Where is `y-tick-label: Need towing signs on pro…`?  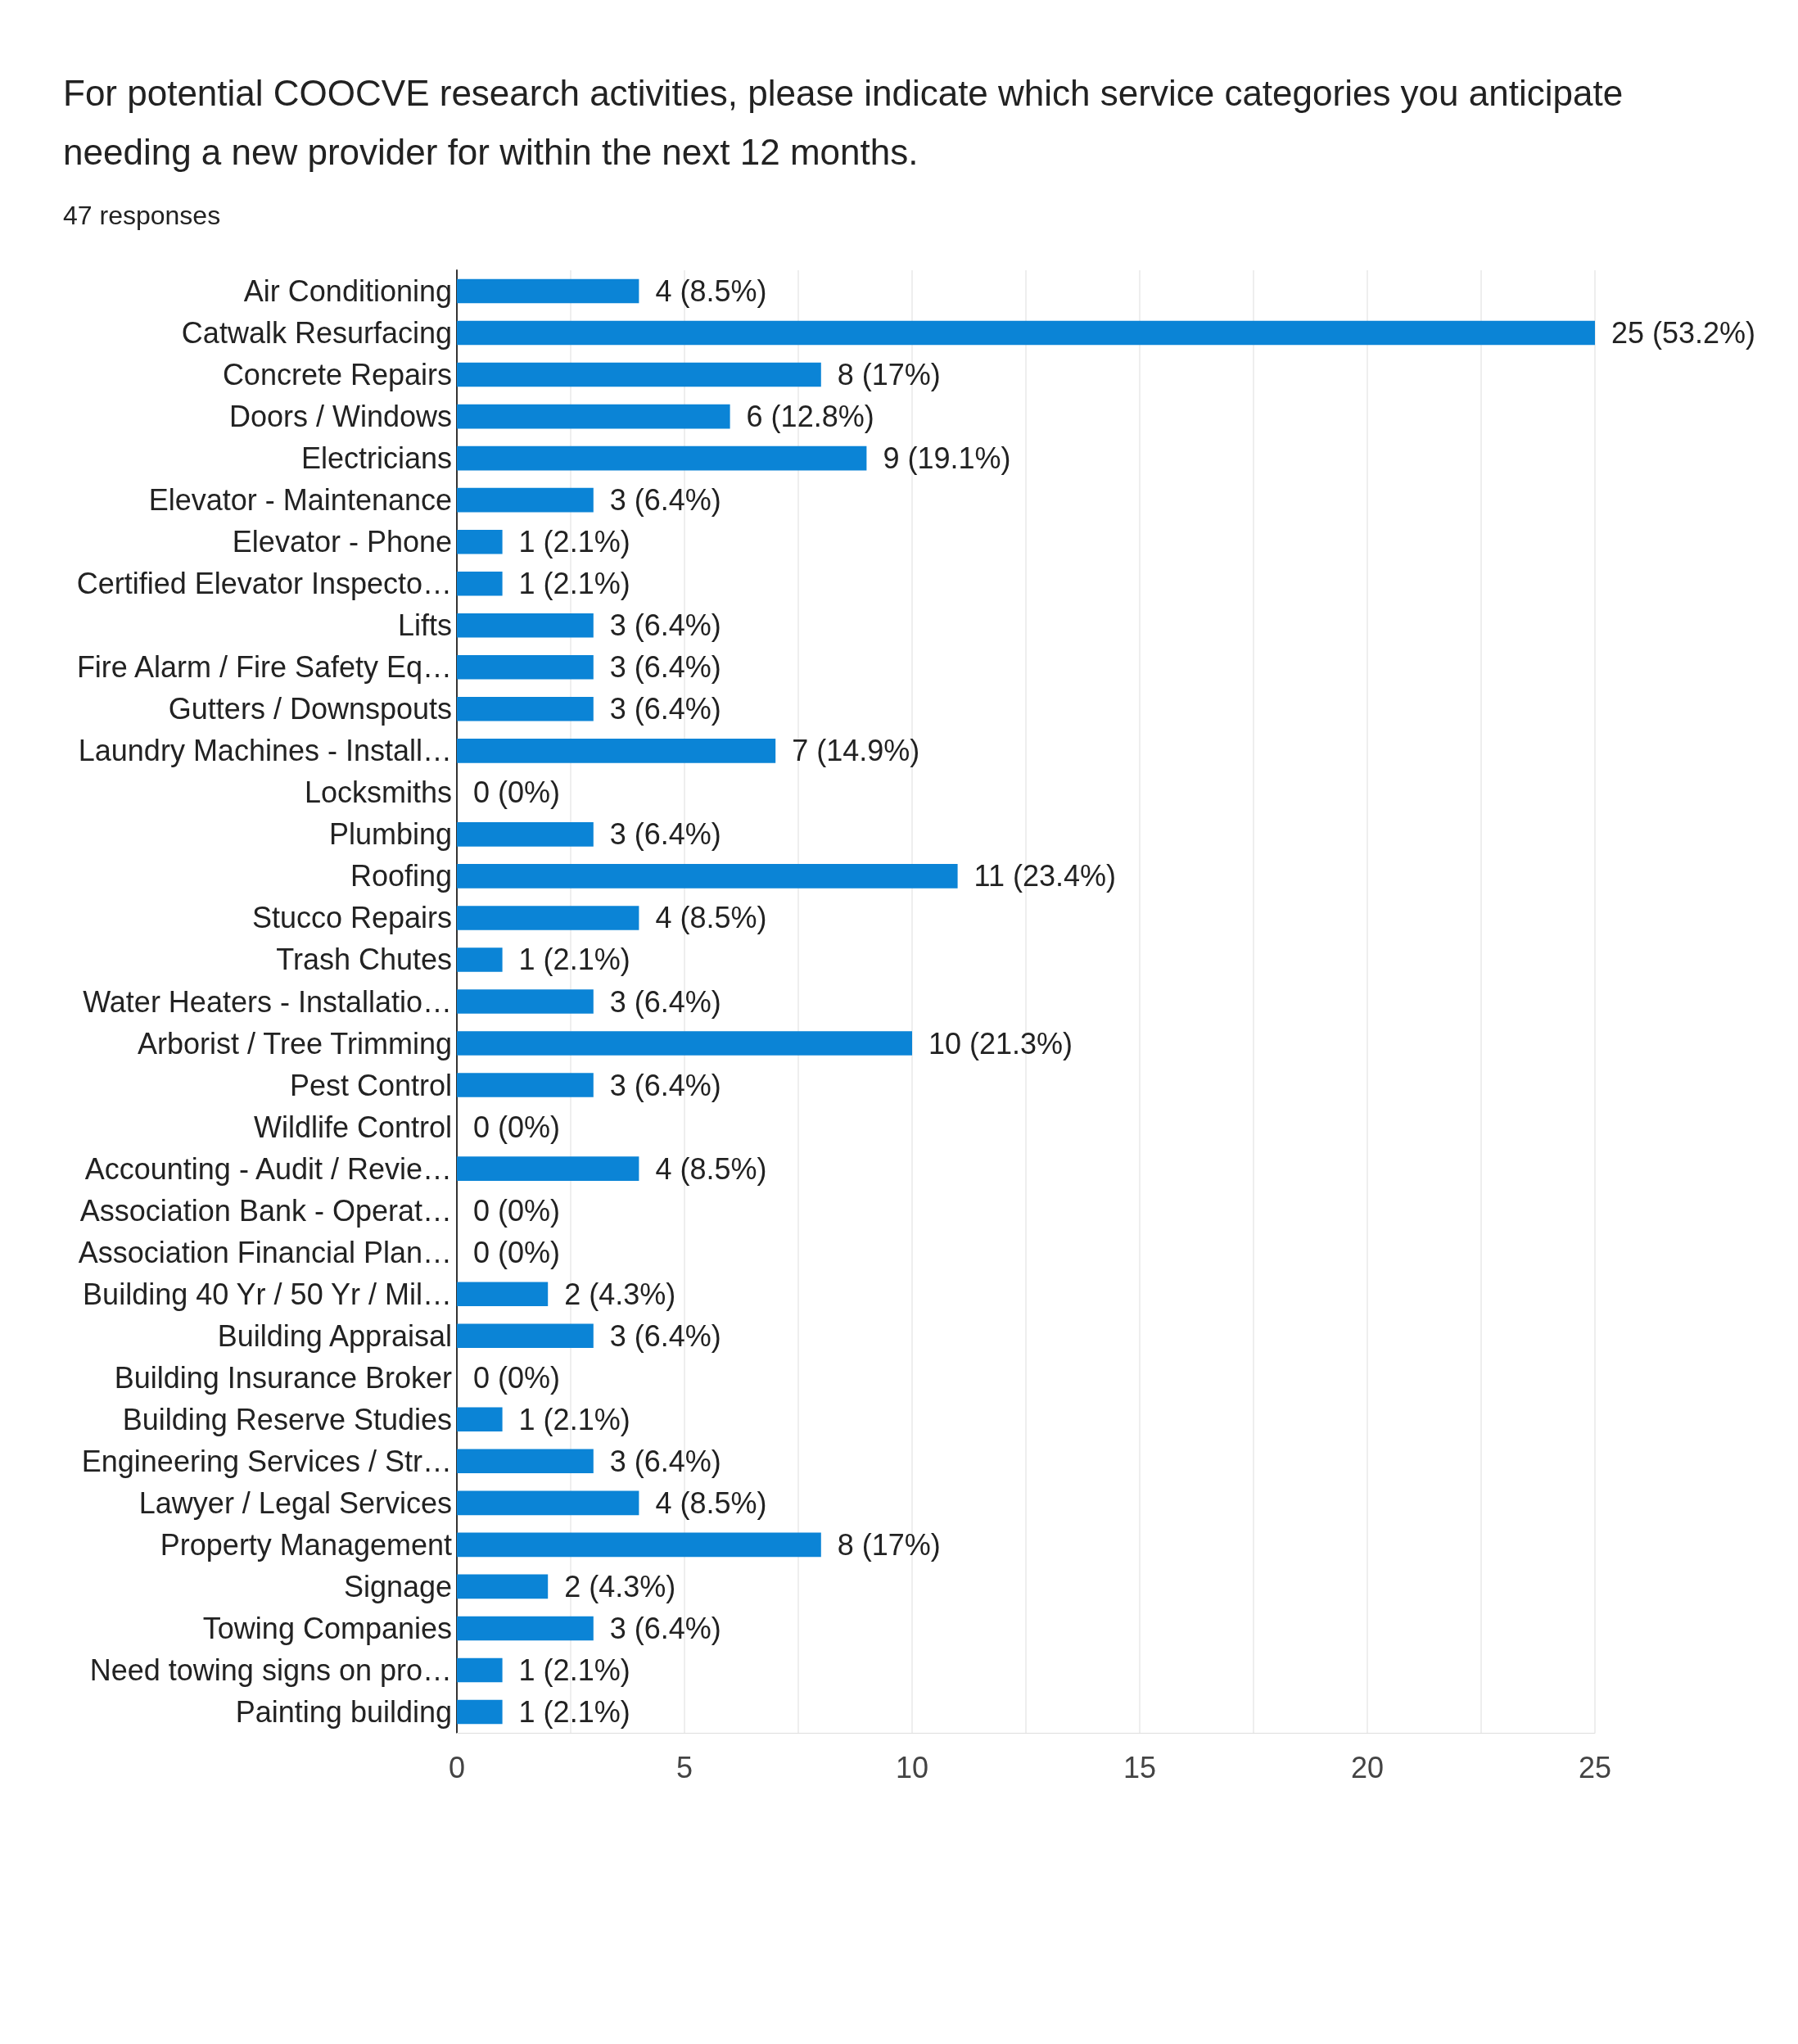
y-tick-label: Need towing signs on pro… is located at coordinates (270, 1670).